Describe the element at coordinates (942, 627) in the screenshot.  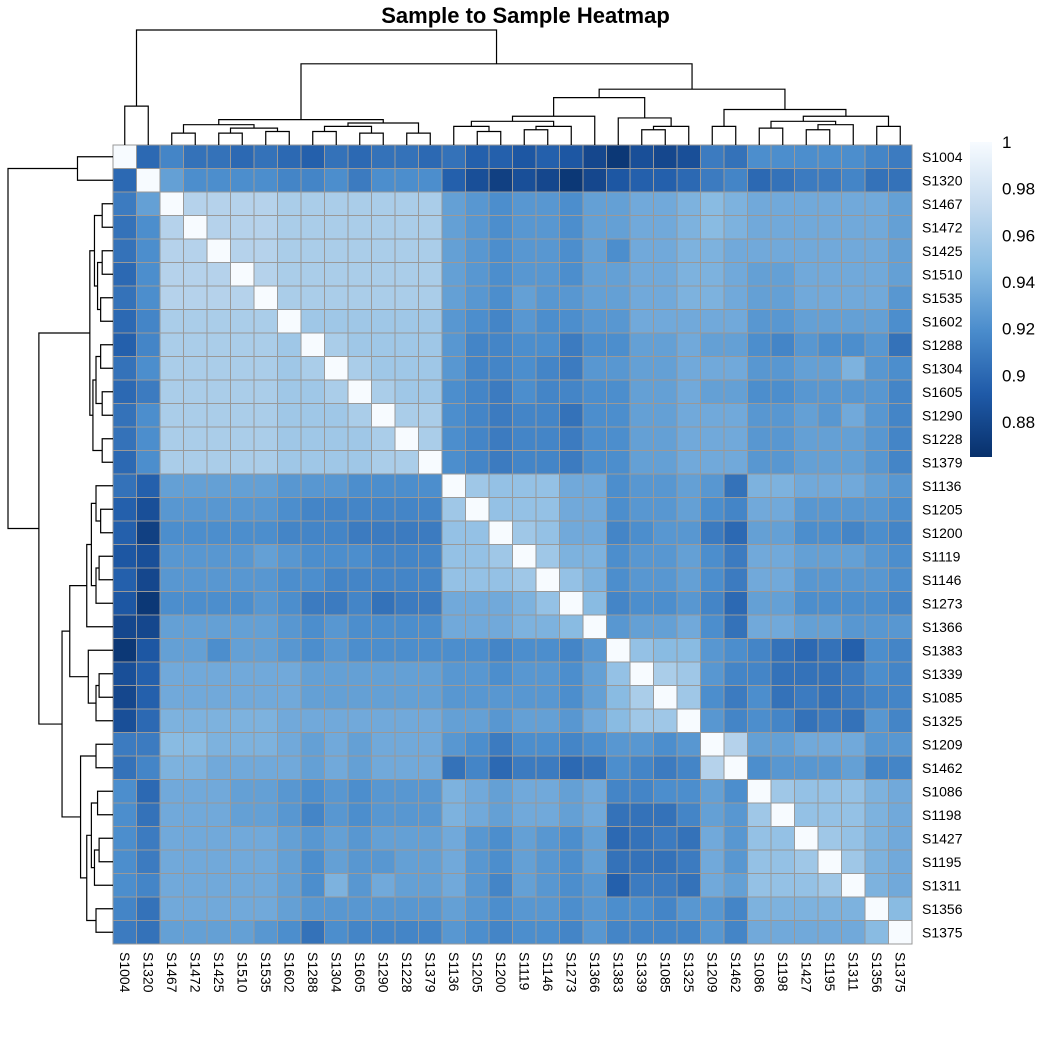
I see `row-label: S1366` at that location.